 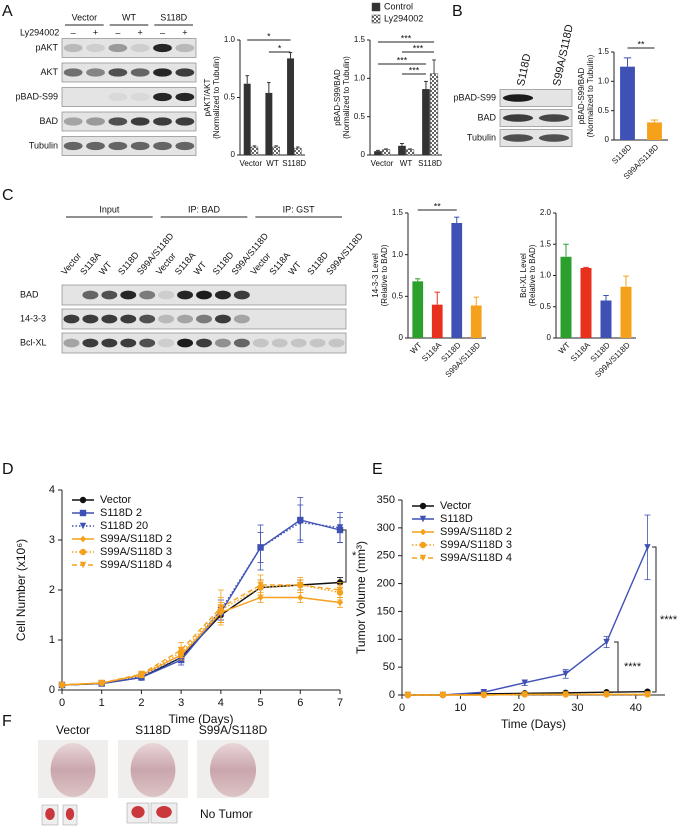 What do you see at coordinates (129, 17) in the screenshot?
I see `blot-group-label: WT` at bounding box center [129, 17].